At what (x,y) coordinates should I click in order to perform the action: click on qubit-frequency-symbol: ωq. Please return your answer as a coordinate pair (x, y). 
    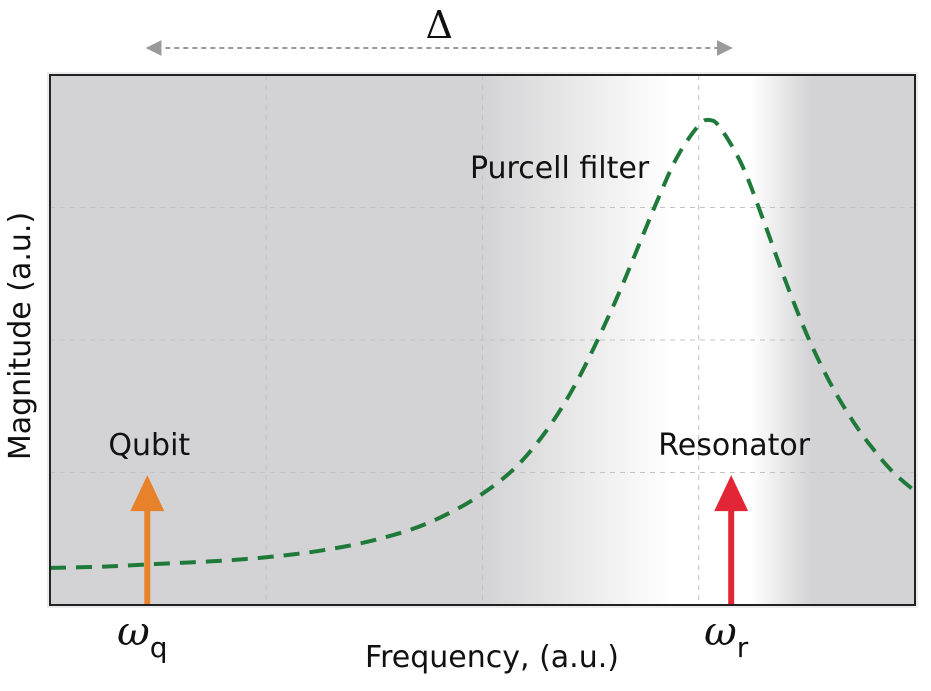
    Looking at the image, I should click on (142, 636).